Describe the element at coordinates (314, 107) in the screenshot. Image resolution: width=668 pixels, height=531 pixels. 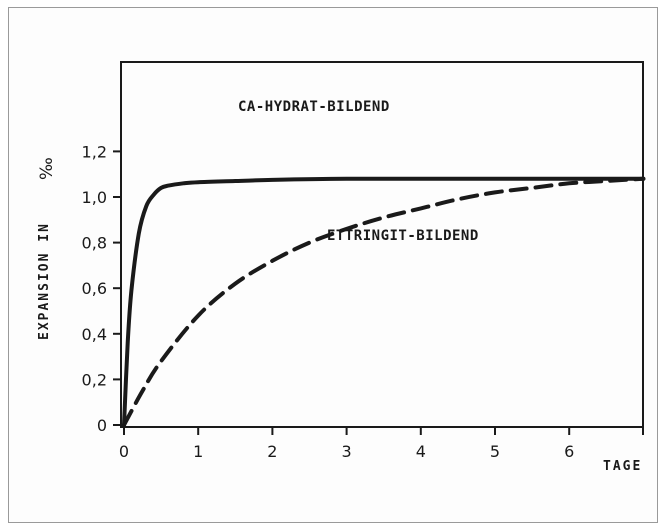
I see `series-label-ca-hydrat: CA-HYDRAT-BILDEND` at that location.